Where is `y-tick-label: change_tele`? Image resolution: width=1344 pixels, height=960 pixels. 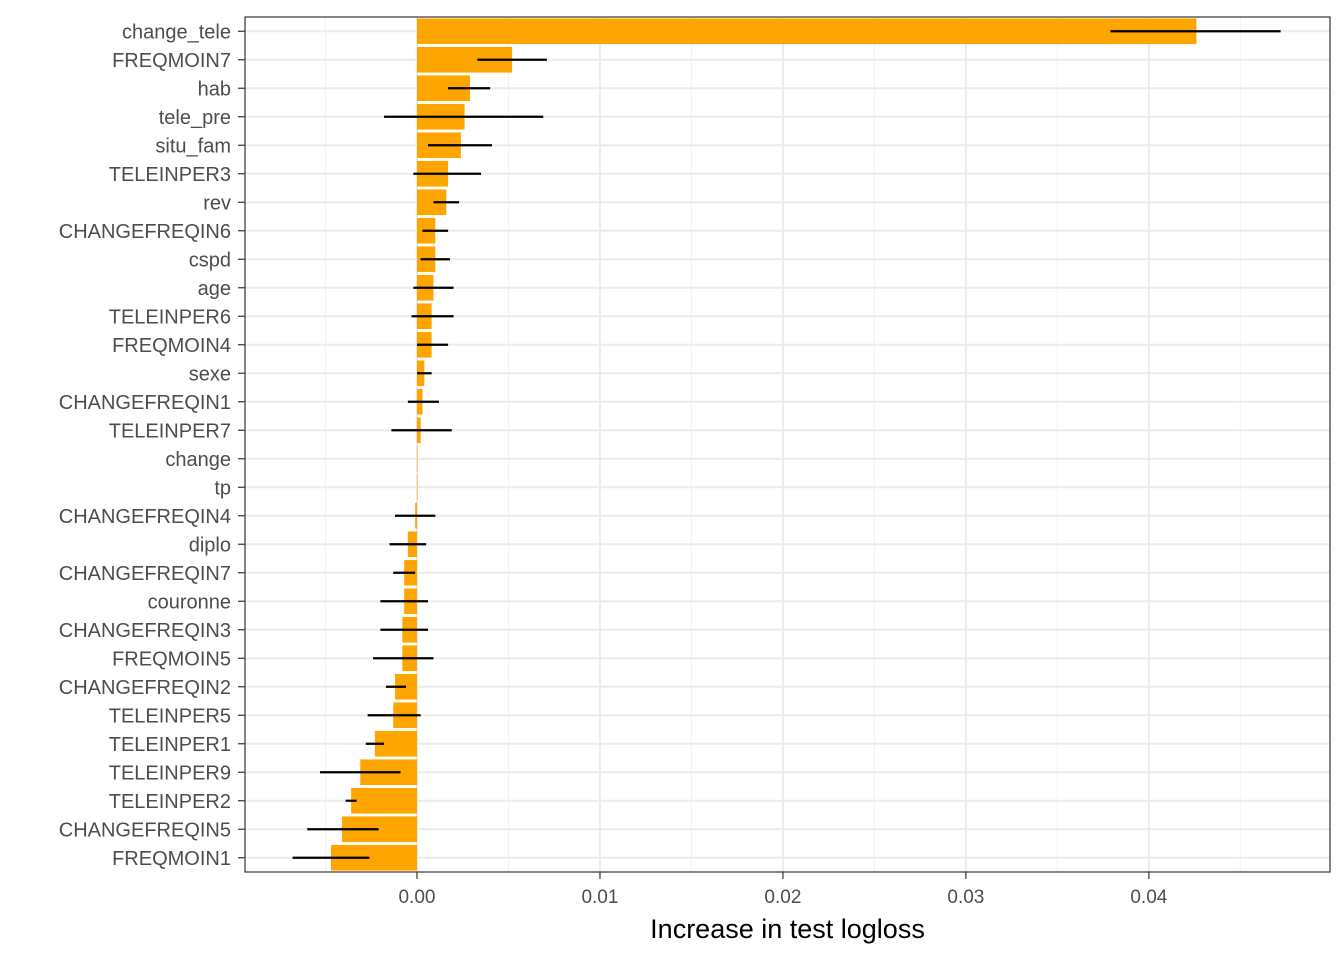 y-tick-label: change_tele is located at coordinates (176, 32).